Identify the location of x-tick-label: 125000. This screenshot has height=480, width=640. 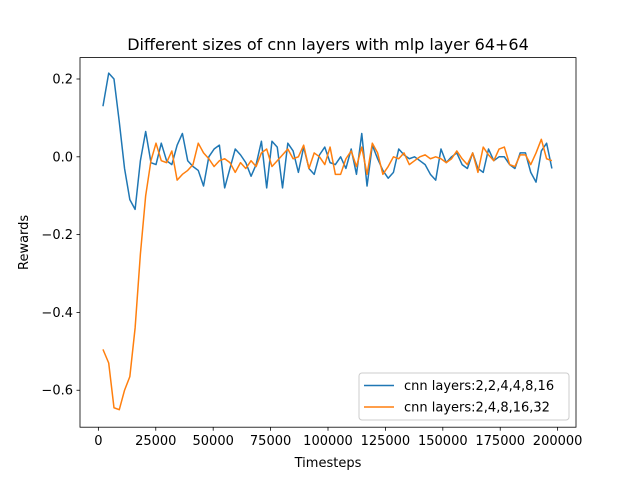
(386, 441).